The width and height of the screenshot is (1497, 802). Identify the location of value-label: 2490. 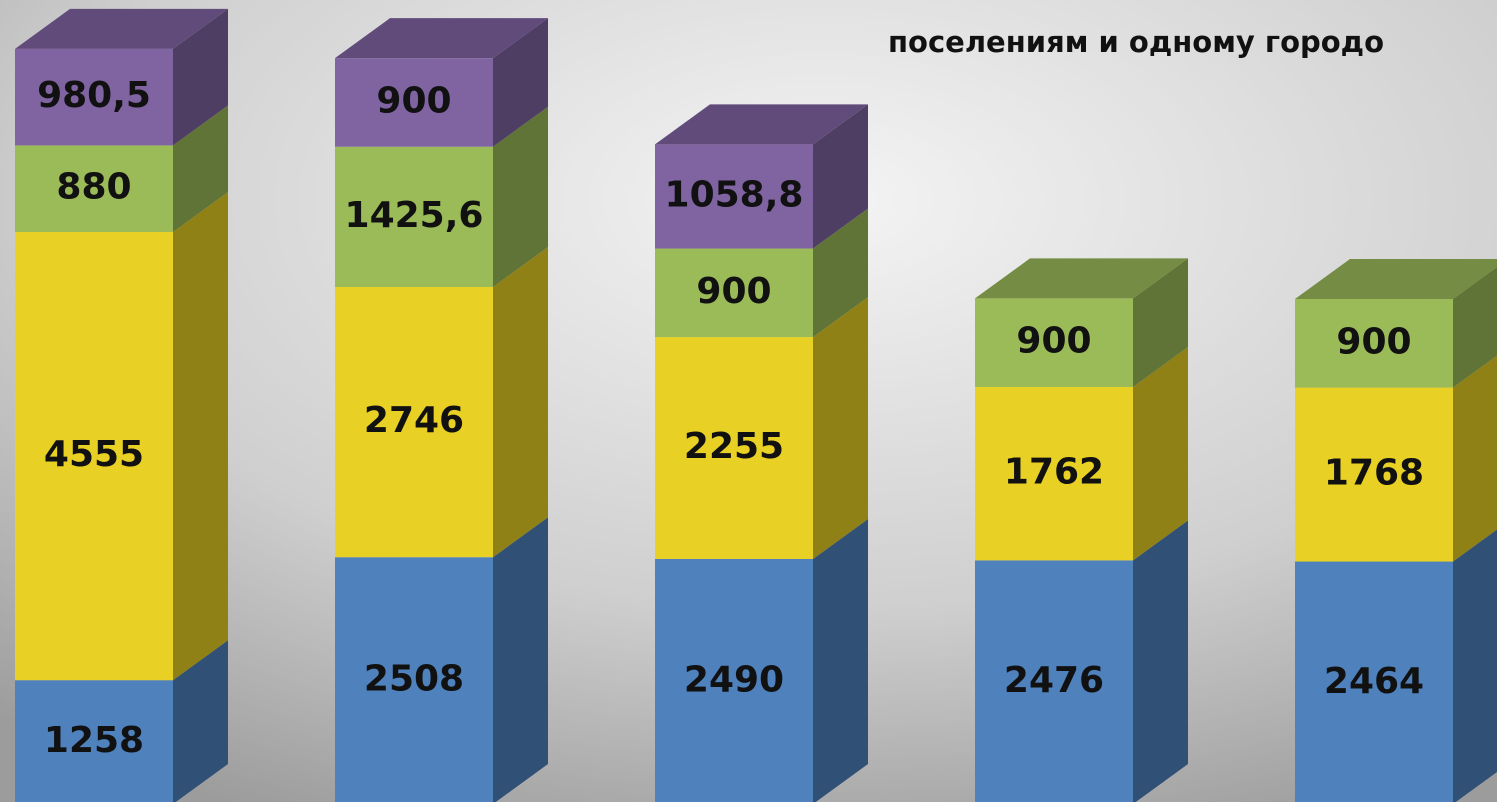
(734, 679).